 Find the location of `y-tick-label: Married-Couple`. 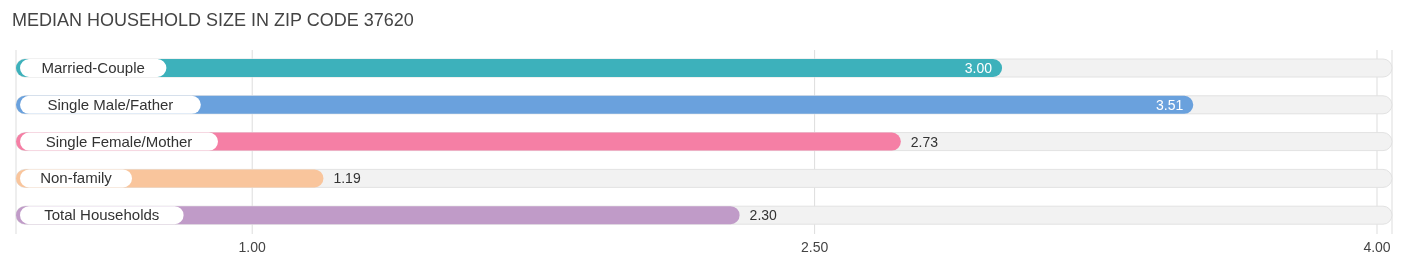

y-tick-label: Married-Couple is located at coordinates (93, 67).